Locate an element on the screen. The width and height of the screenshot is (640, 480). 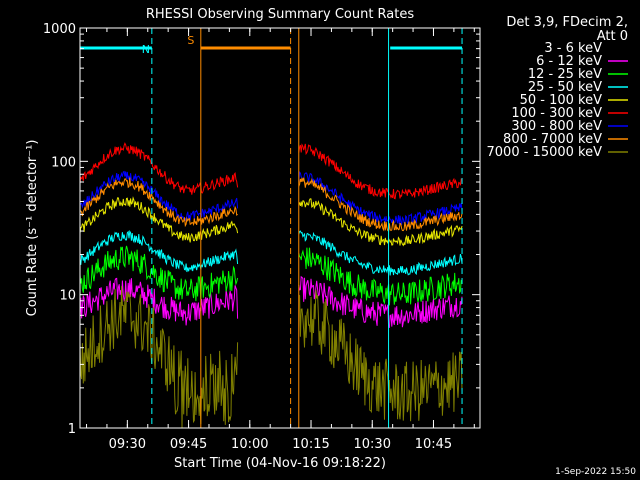
legend-header-line1: Det 3,9, FDecim 2, is located at coordinates (567, 22).